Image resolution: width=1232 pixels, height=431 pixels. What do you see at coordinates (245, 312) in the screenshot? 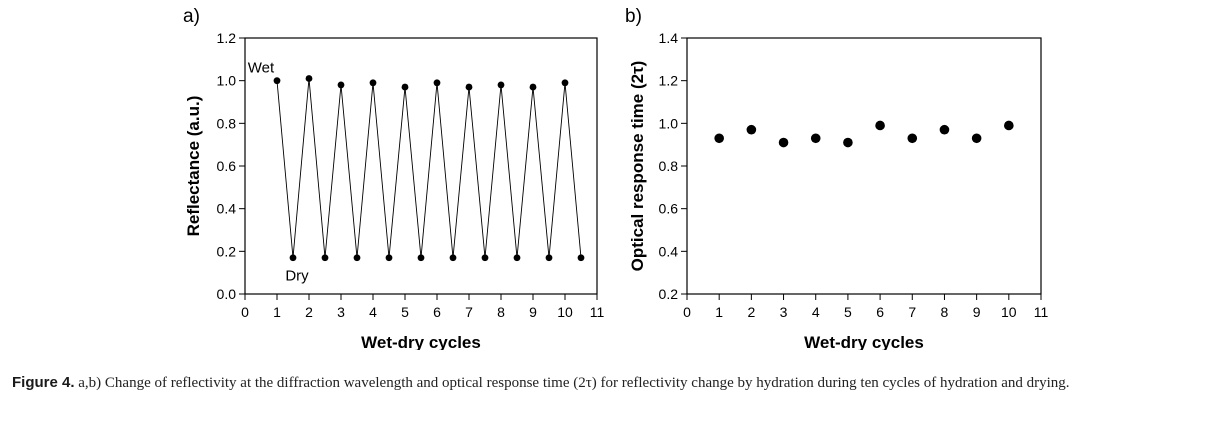
I see `panel-a-x-tick-label: 0` at bounding box center [245, 312].